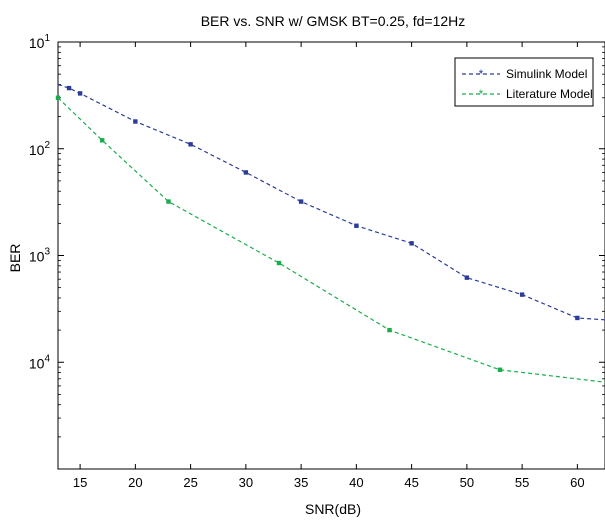 This screenshot has height=520, width=605. What do you see at coordinates (301, 482) in the screenshot?
I see `x-tick-label: 35` at bounding box center [301, 482].